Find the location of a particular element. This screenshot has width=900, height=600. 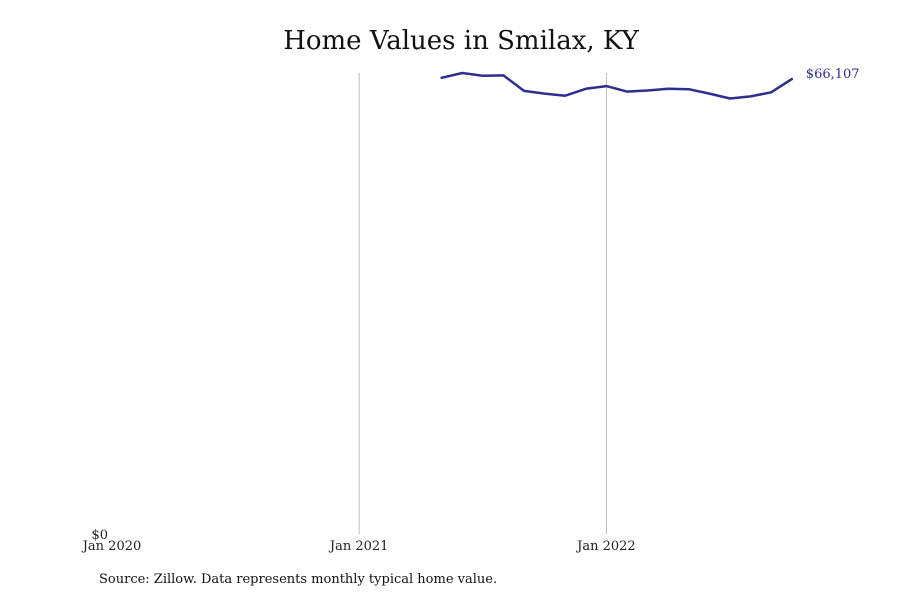

end-value-label: $66,107 is located at coordinates (833, 74).